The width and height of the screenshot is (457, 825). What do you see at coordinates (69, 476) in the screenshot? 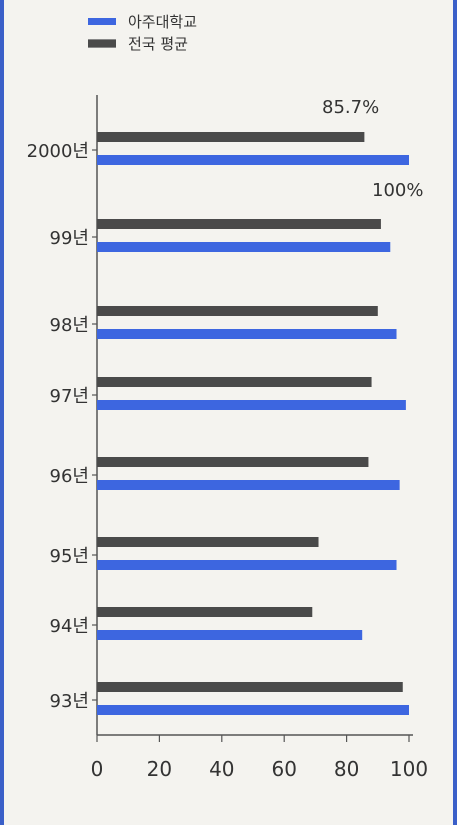
I see `category-label: 96년` at bounding box center [69, 476].